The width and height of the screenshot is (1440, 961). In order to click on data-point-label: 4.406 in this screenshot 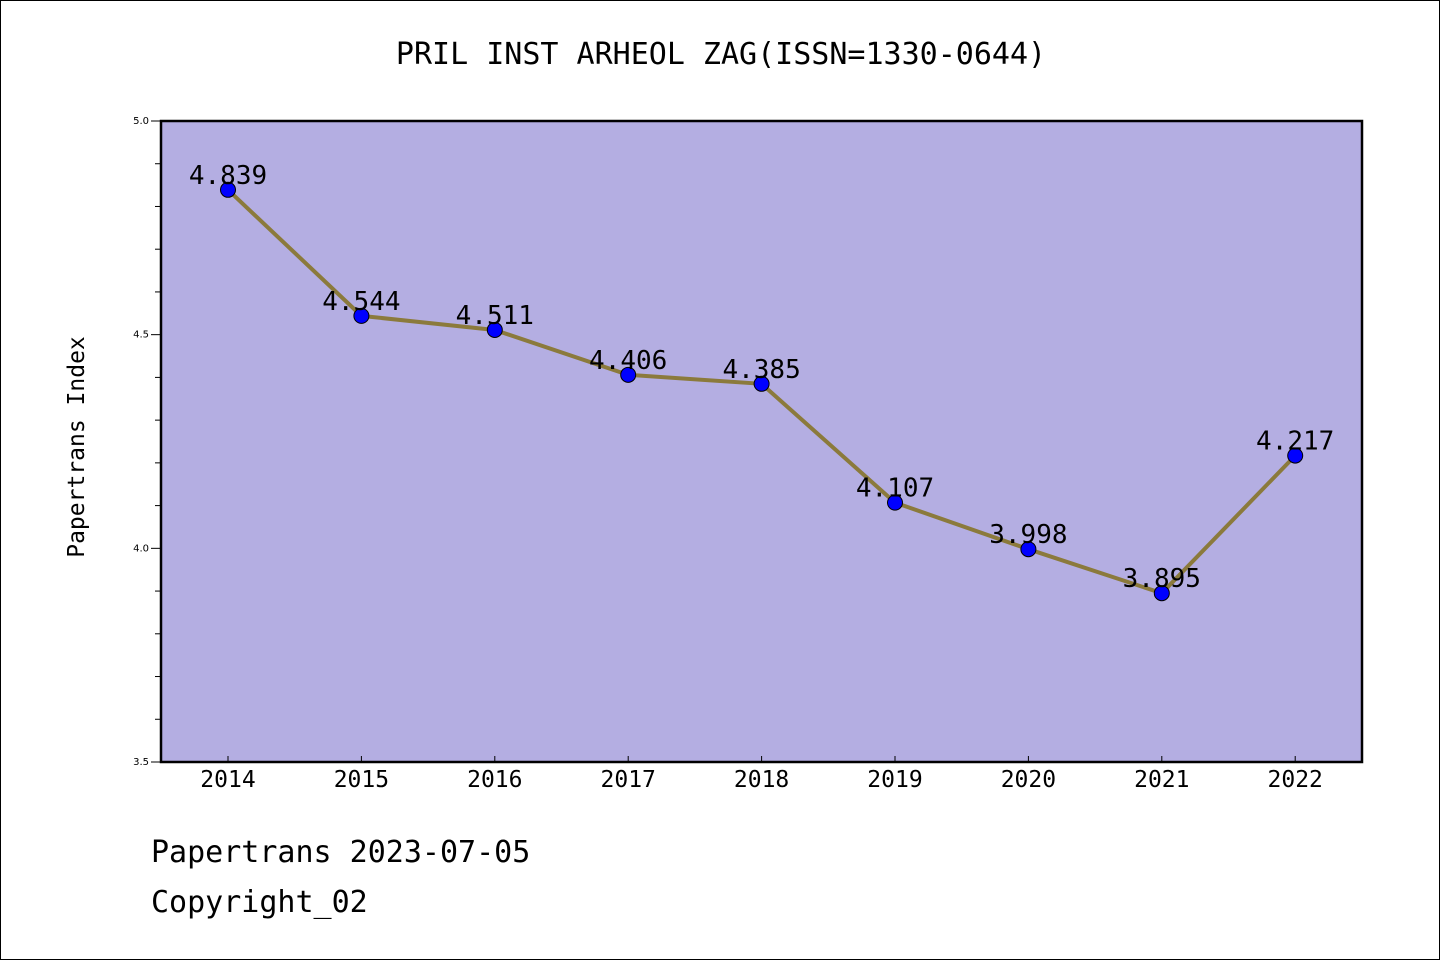, I will do `click(628, 361)`.